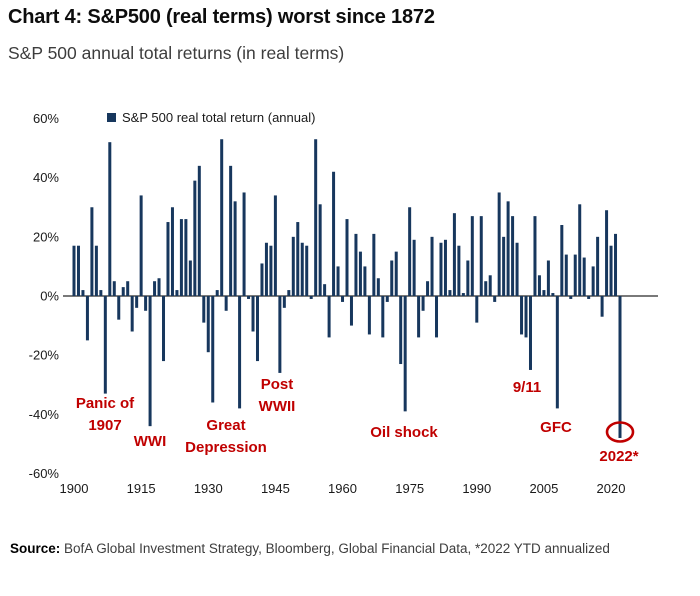  What do you see at coordinates (338, 281) in the screenshot?
I see `bar-1959` at bounding box center [338, 281].